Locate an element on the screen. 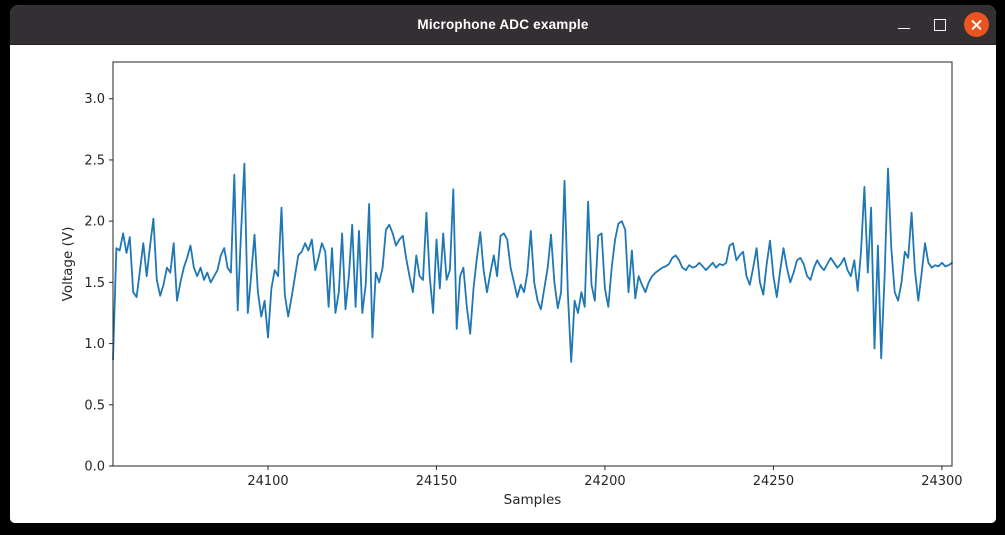  maximize-button is located at coordinates (940, 25).